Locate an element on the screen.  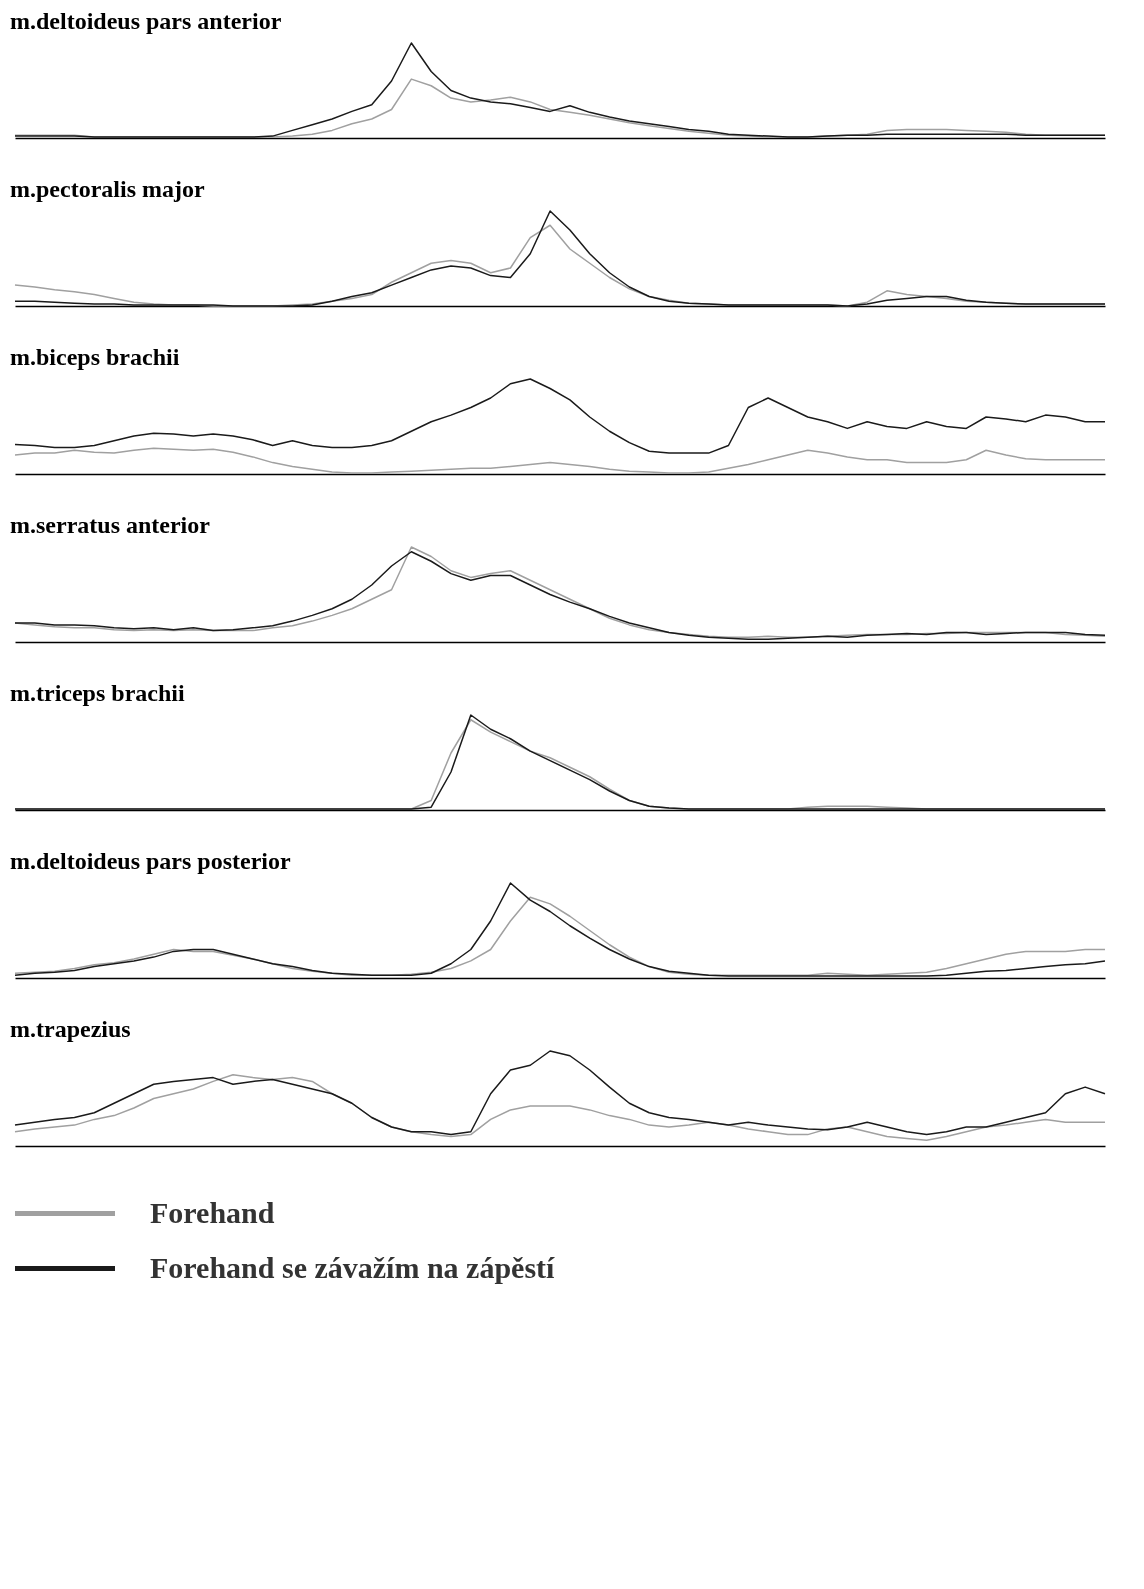
chart-title: m.deltoideus pars posterior is located at coordinates (150, 861).